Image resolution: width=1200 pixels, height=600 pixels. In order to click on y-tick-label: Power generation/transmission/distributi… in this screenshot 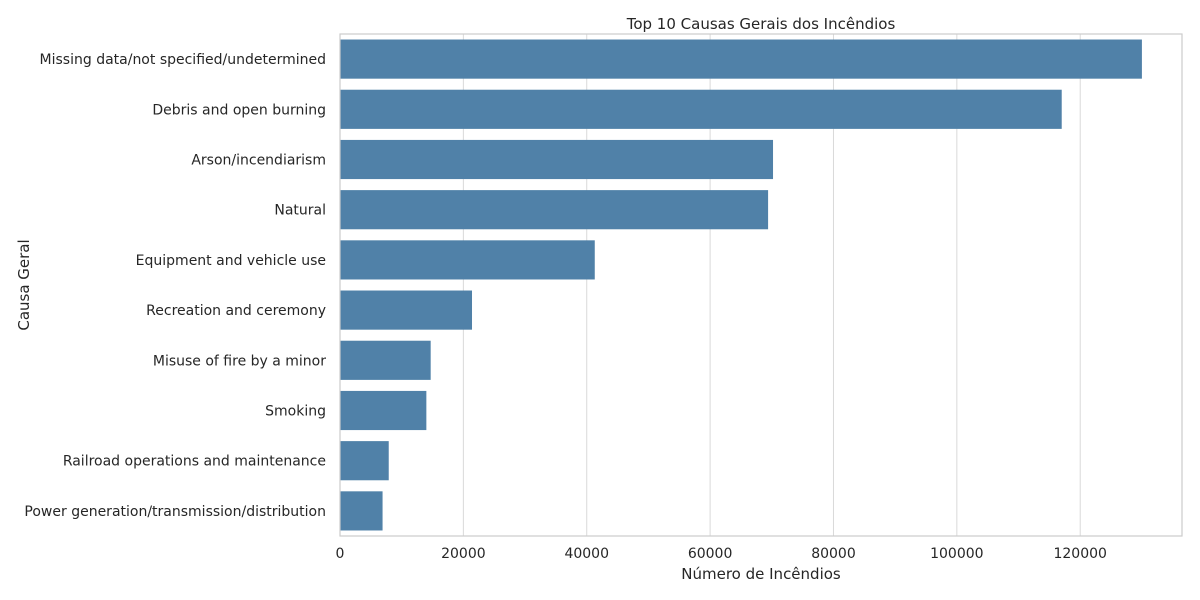, I will do `click(175, 512)`.